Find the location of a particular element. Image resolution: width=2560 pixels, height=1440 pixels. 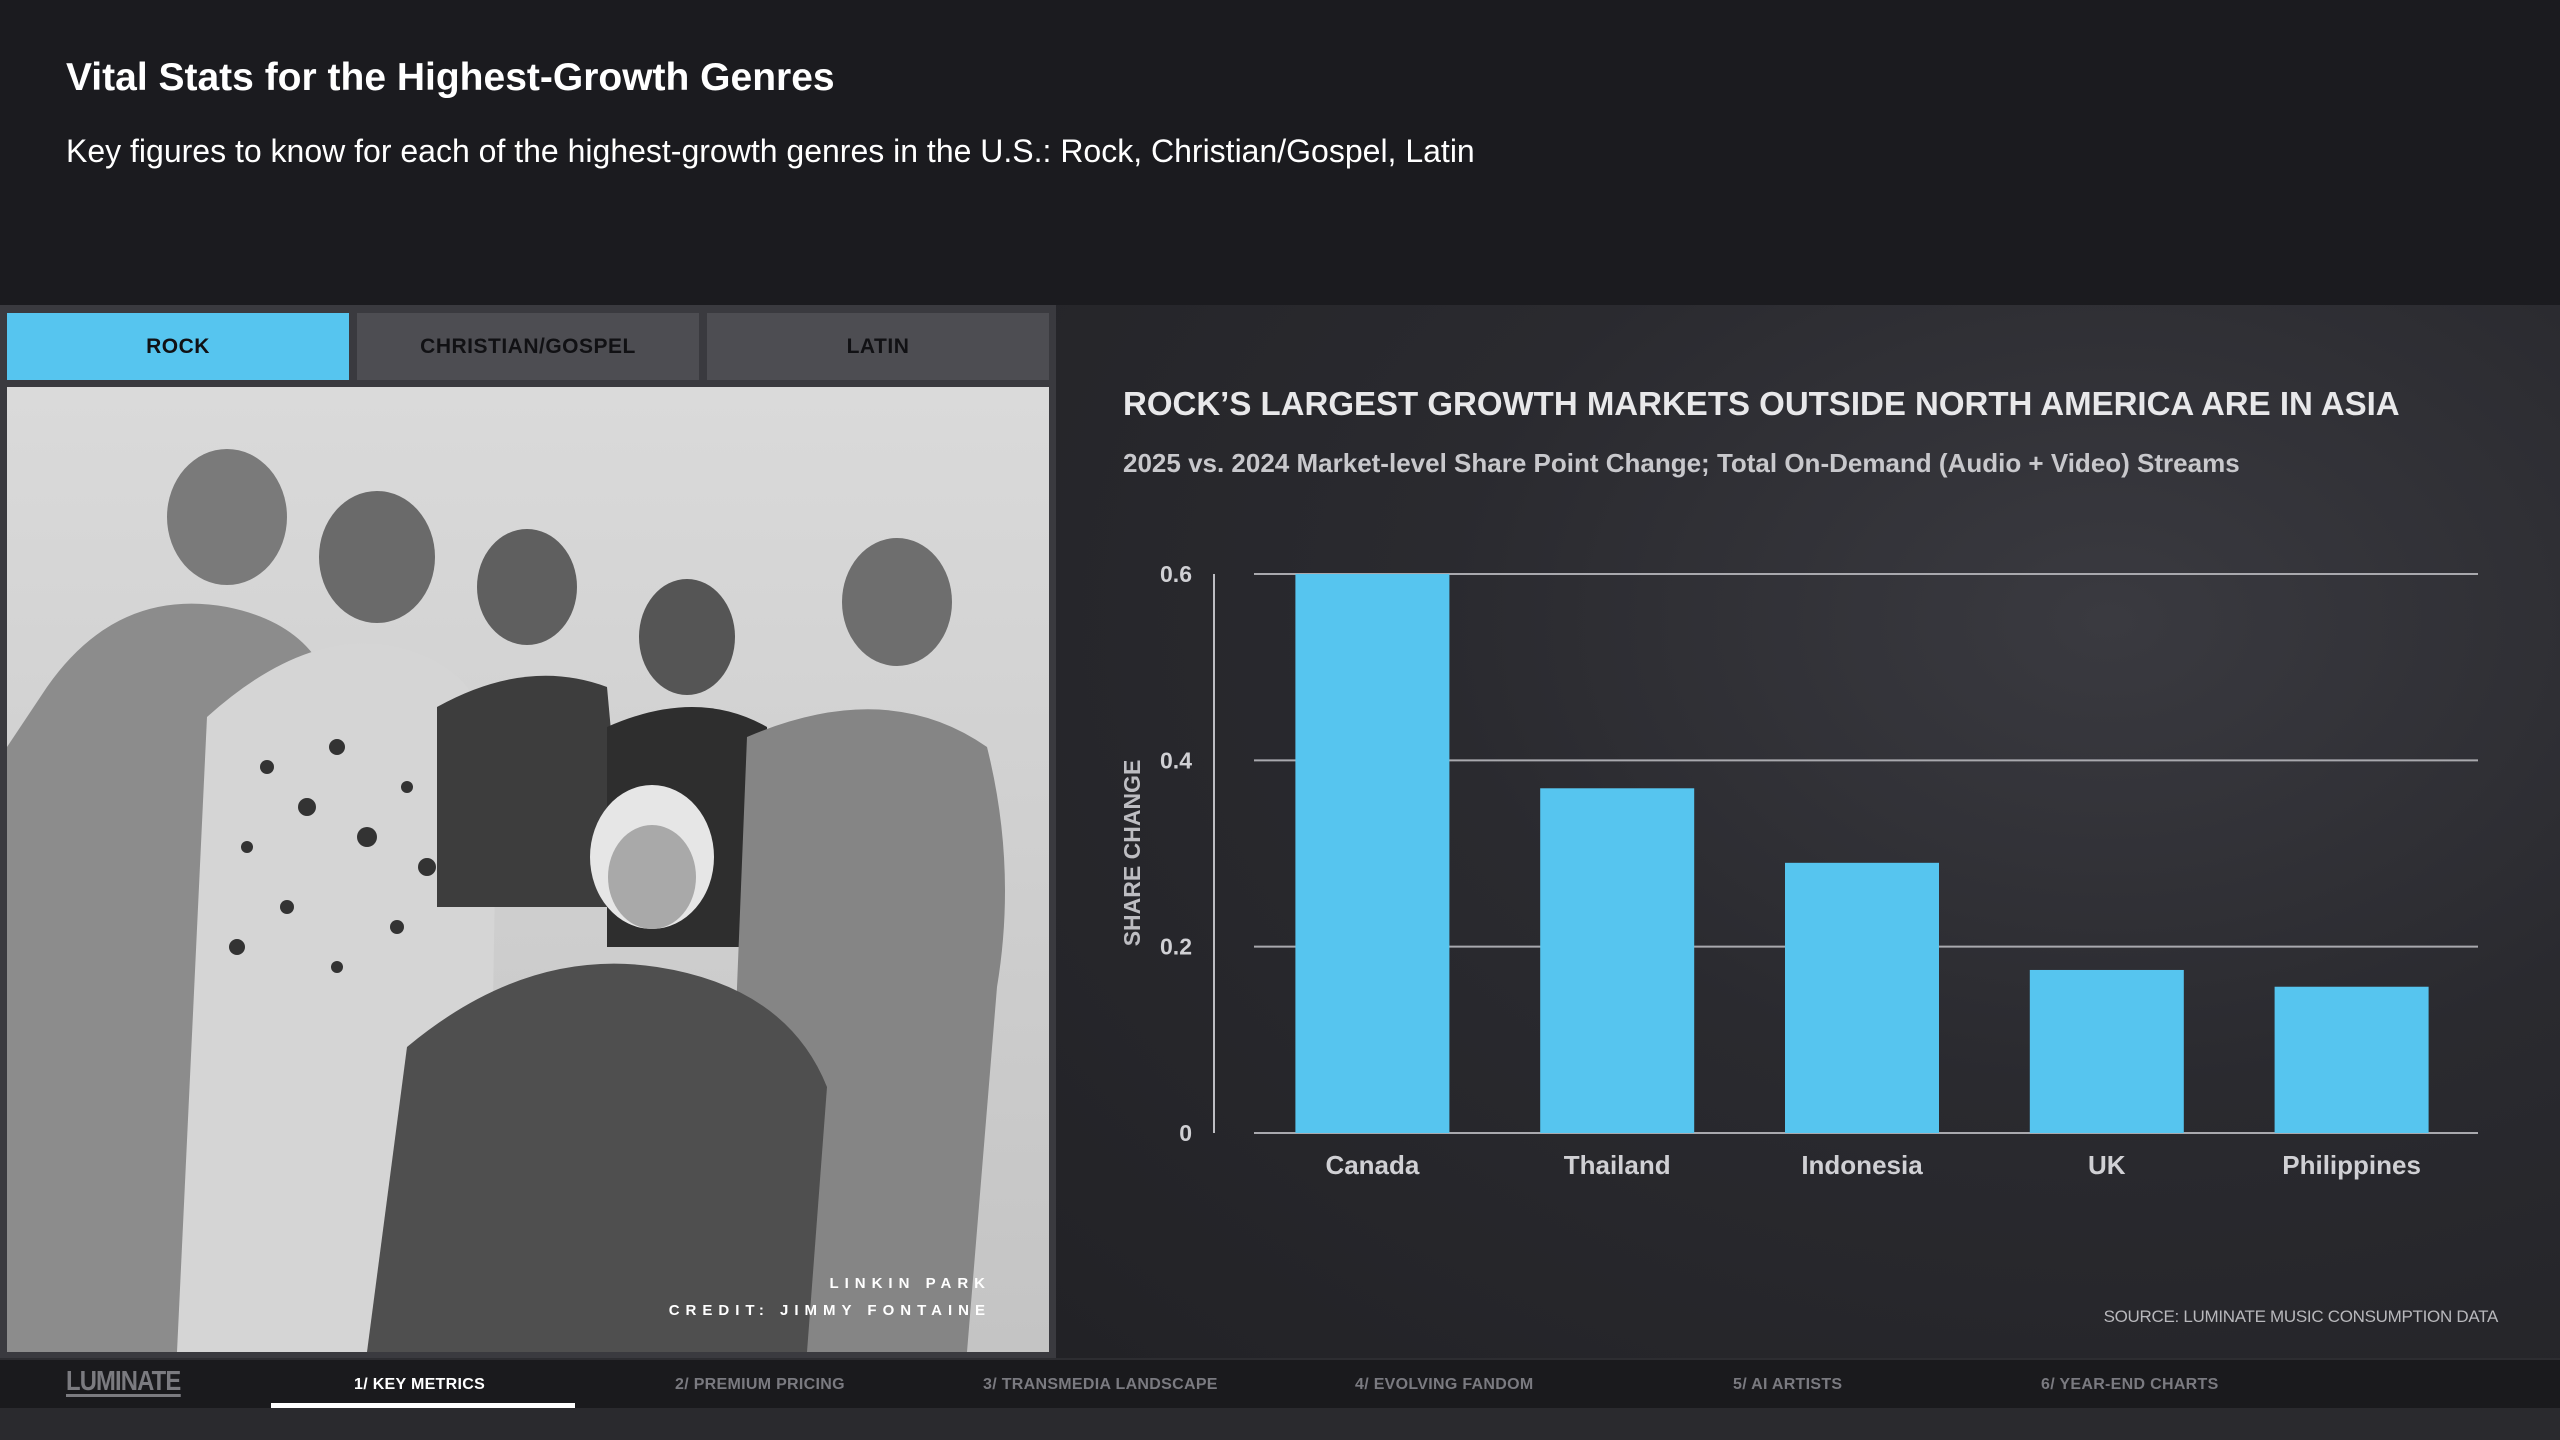

photo-credit: LINKIN PARK CREDIT: JIMMY FONTAINE is located at coordinates (830, 1297).